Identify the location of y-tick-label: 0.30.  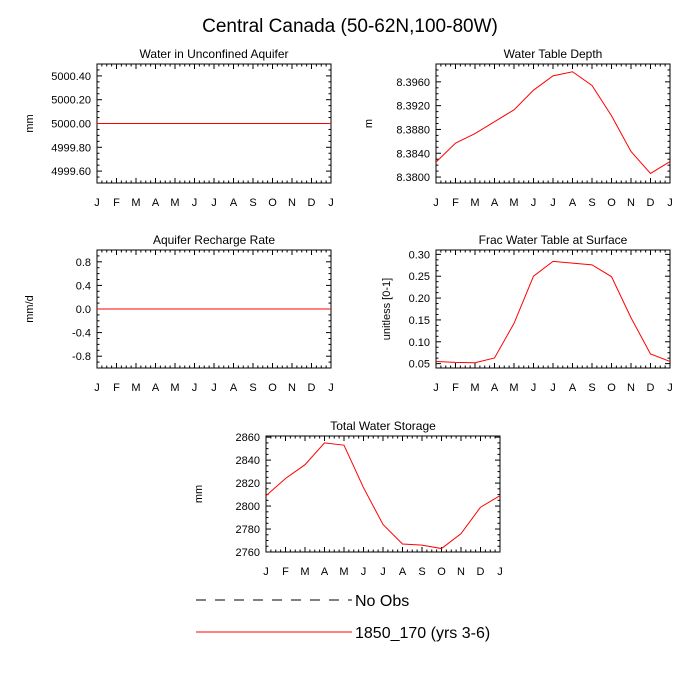
(419, 255).